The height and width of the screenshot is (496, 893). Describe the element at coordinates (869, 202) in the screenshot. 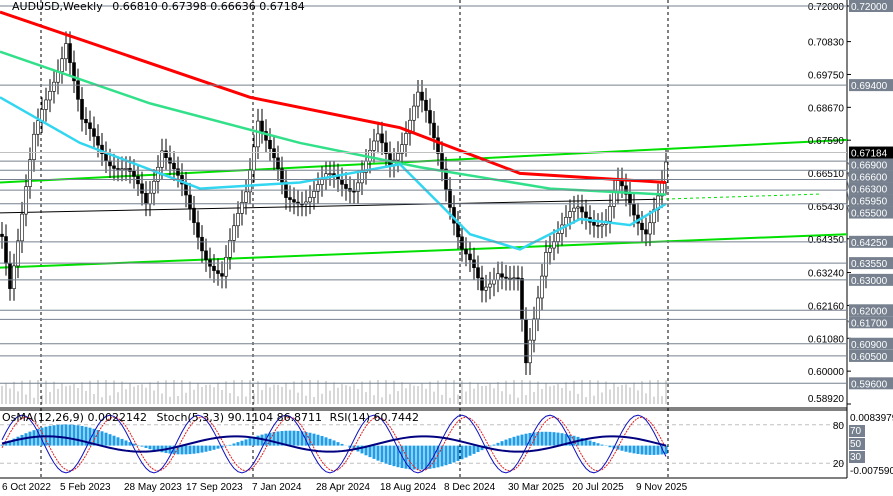

I see `level-label: 0.65950` at that location.